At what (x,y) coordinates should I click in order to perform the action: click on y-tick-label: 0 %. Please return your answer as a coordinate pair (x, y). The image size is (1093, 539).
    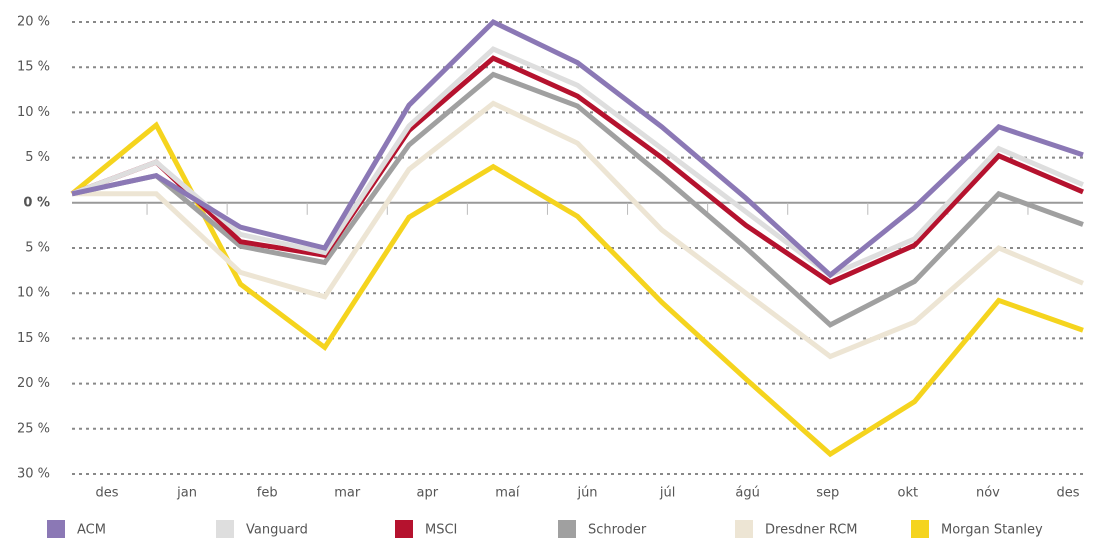
    Looking at the image, I should click on (36, 202).